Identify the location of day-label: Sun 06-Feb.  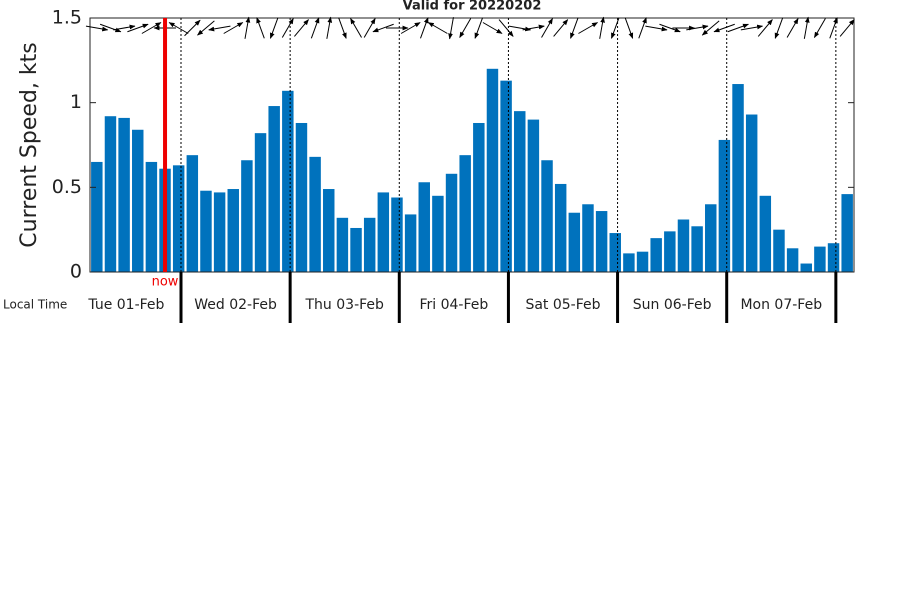
(672, 305).